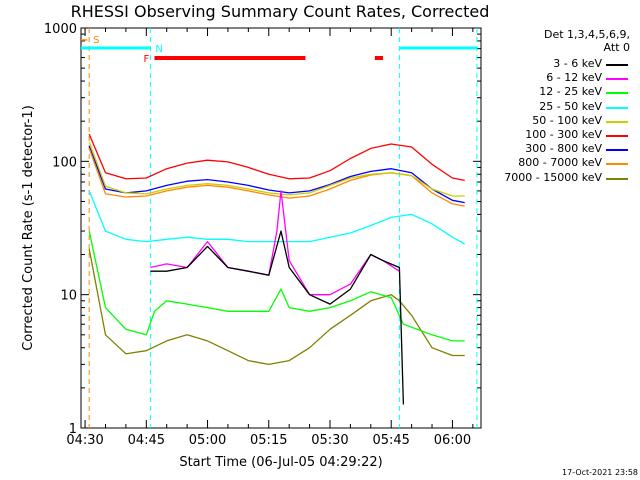  I want to click on x-axis-label: Start Time (06-Jul-05 04:29:22), so click(280, 462).